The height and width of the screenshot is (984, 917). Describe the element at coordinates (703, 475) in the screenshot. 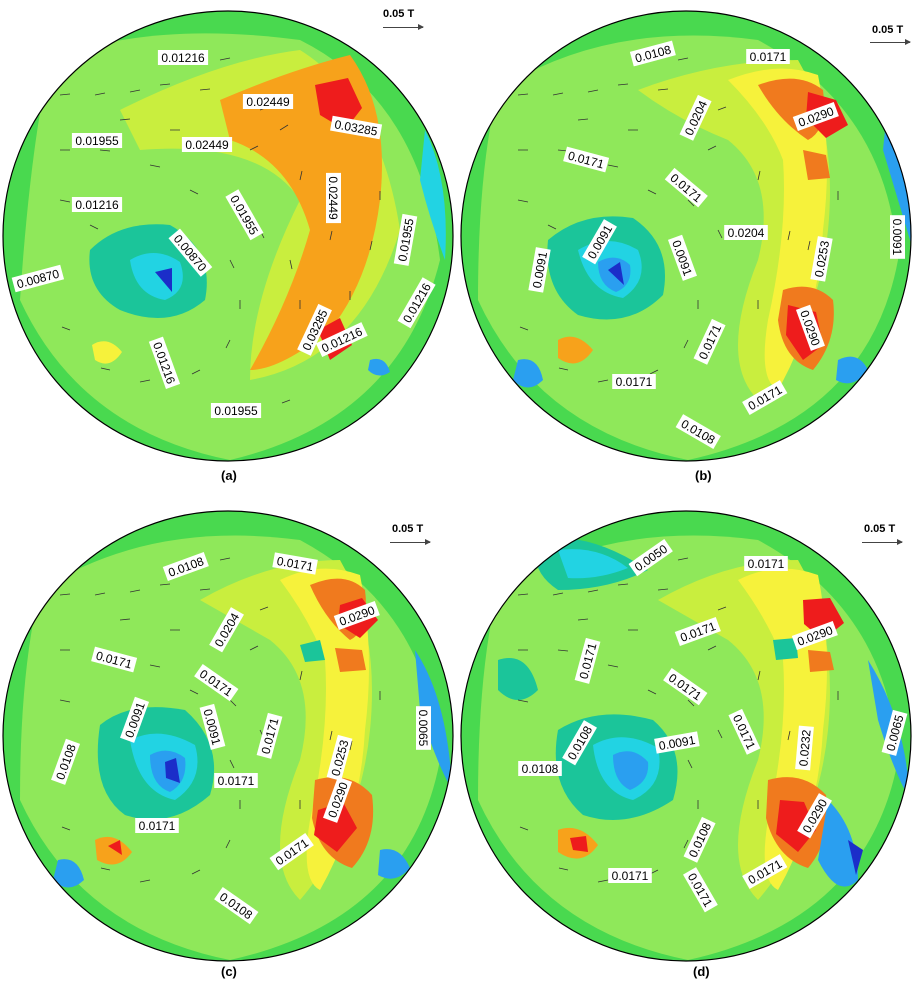

I see `panel-caption-b: (b)` at that location.